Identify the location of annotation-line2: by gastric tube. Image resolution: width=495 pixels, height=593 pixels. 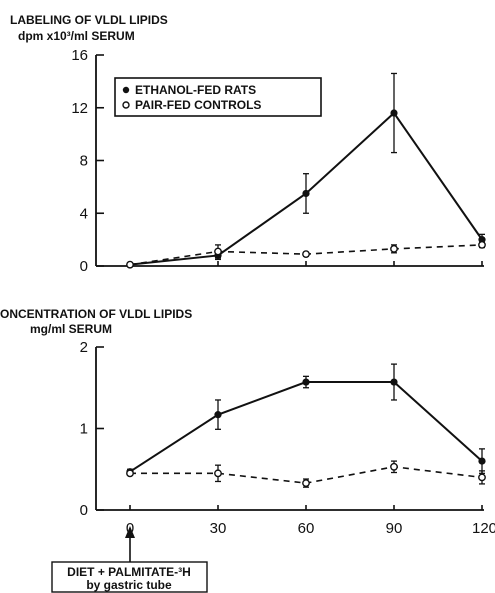
(129, 585).